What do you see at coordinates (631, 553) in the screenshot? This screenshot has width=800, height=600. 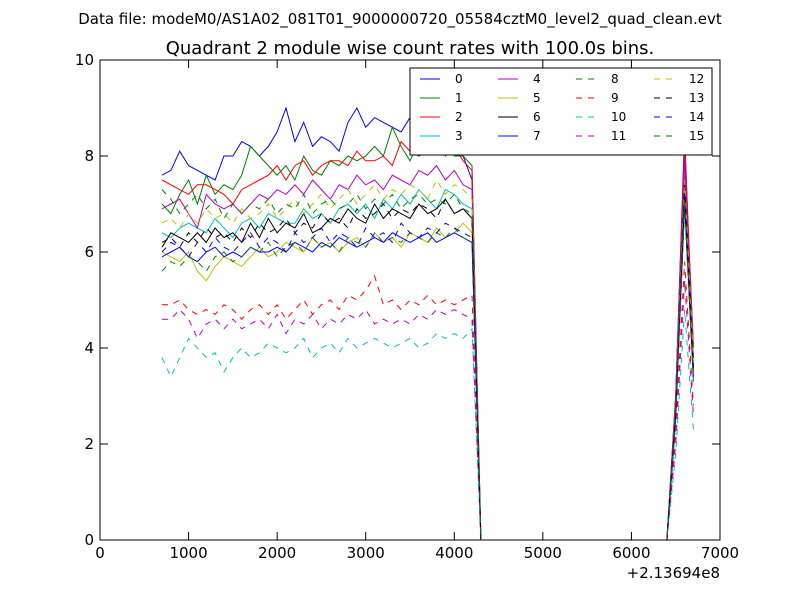 I see `x-tick-label: 6000` at bounding box center [631, 553].